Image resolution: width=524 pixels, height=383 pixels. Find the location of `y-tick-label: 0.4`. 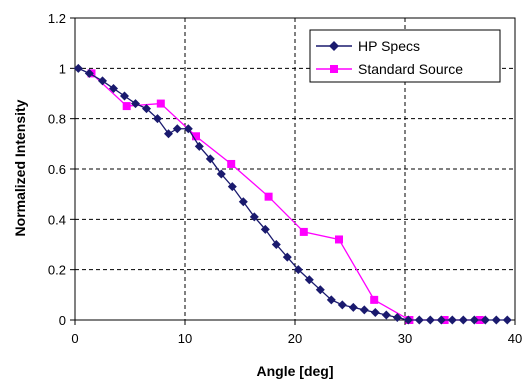

y-tick-label: 0.4 is located at coordinates (57, 219).